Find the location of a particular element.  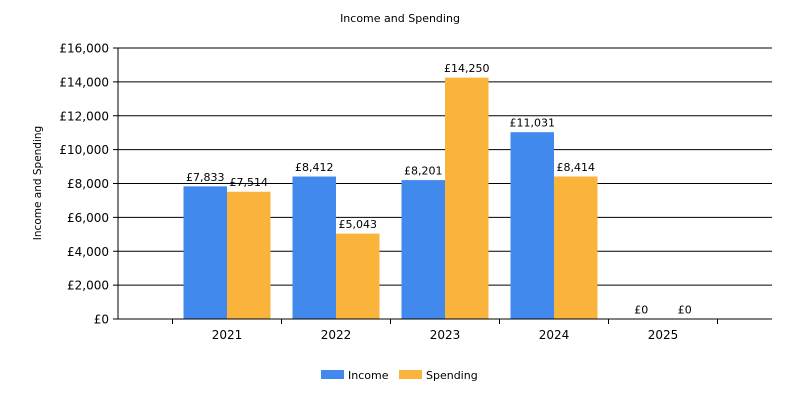

y-tick-label: £0 is located at coordinates (101, 320).